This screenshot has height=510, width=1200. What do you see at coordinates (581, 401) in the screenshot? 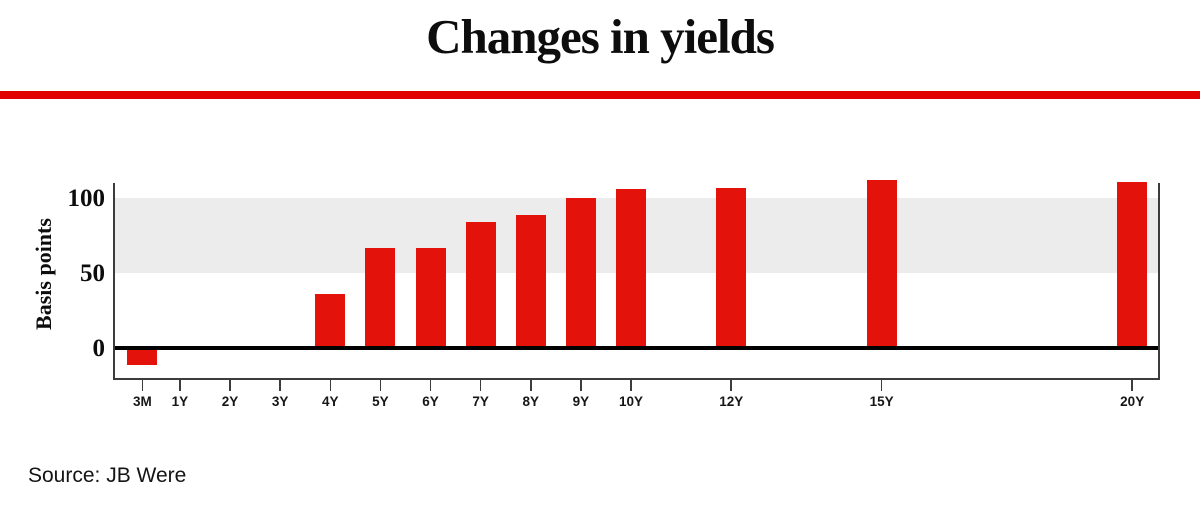
I see `x-tick-label-9y: 9Y` at bounding box center [581, 401].